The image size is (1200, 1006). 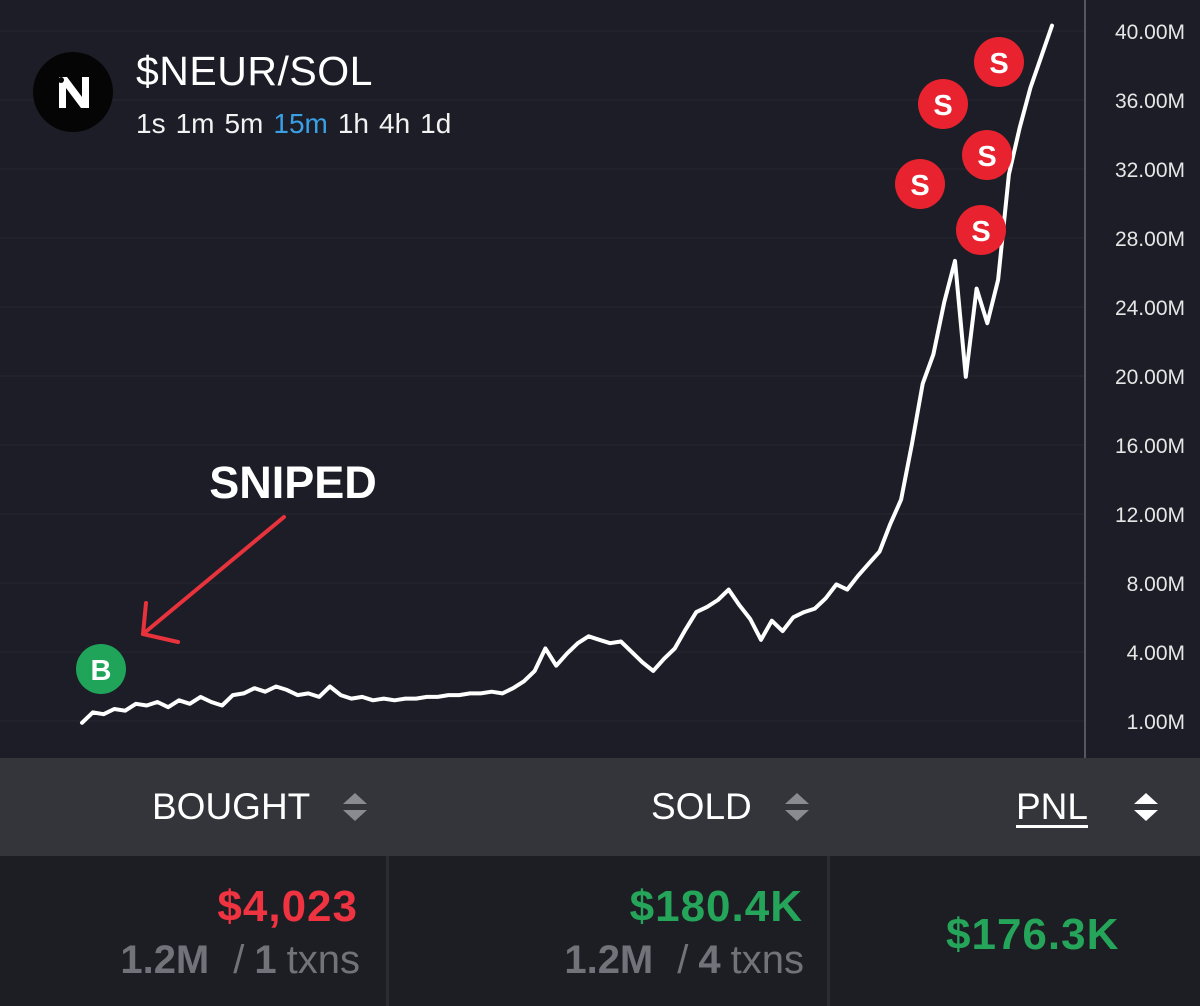 What do you see at coordinates (600, 807) in the screenshot?
I see `table-header: BOUGHT SOLD PNL` at bounding box center [600, 807].